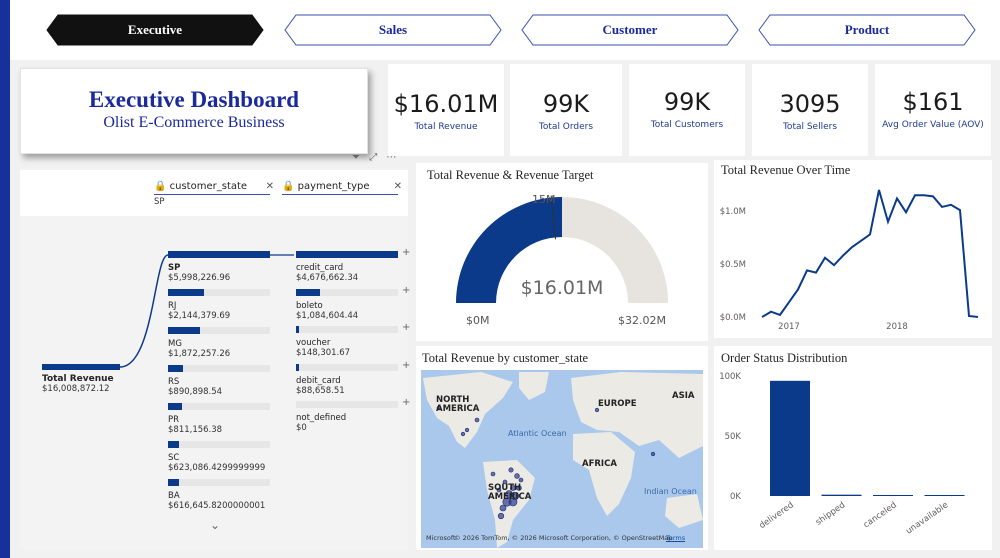 The height and width of the screenshot is (558, 1000). What do you see at coordinates (458, 404) in the screenshot?
I see `map-region-label: NORTH AMERICA` at bounding box center [458, 404].